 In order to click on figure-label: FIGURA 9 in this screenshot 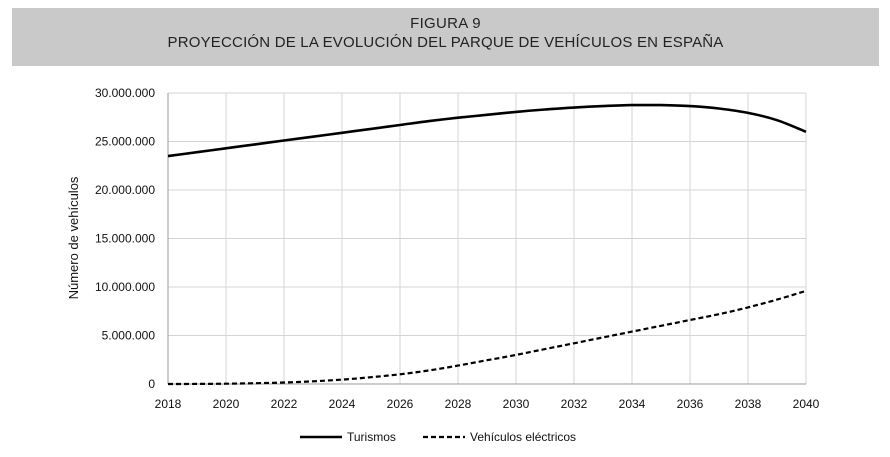, I will do `click(445, 23)`.